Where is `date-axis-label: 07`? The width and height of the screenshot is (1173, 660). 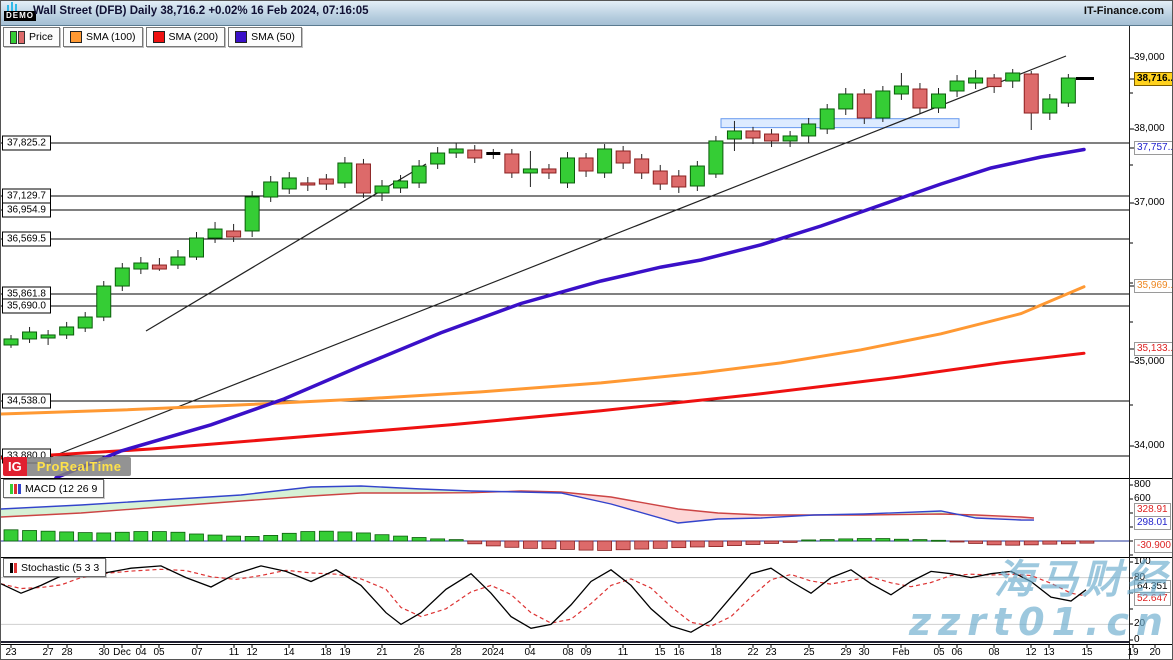 date-axis-label: 07 is located at coordinates (197, 652).